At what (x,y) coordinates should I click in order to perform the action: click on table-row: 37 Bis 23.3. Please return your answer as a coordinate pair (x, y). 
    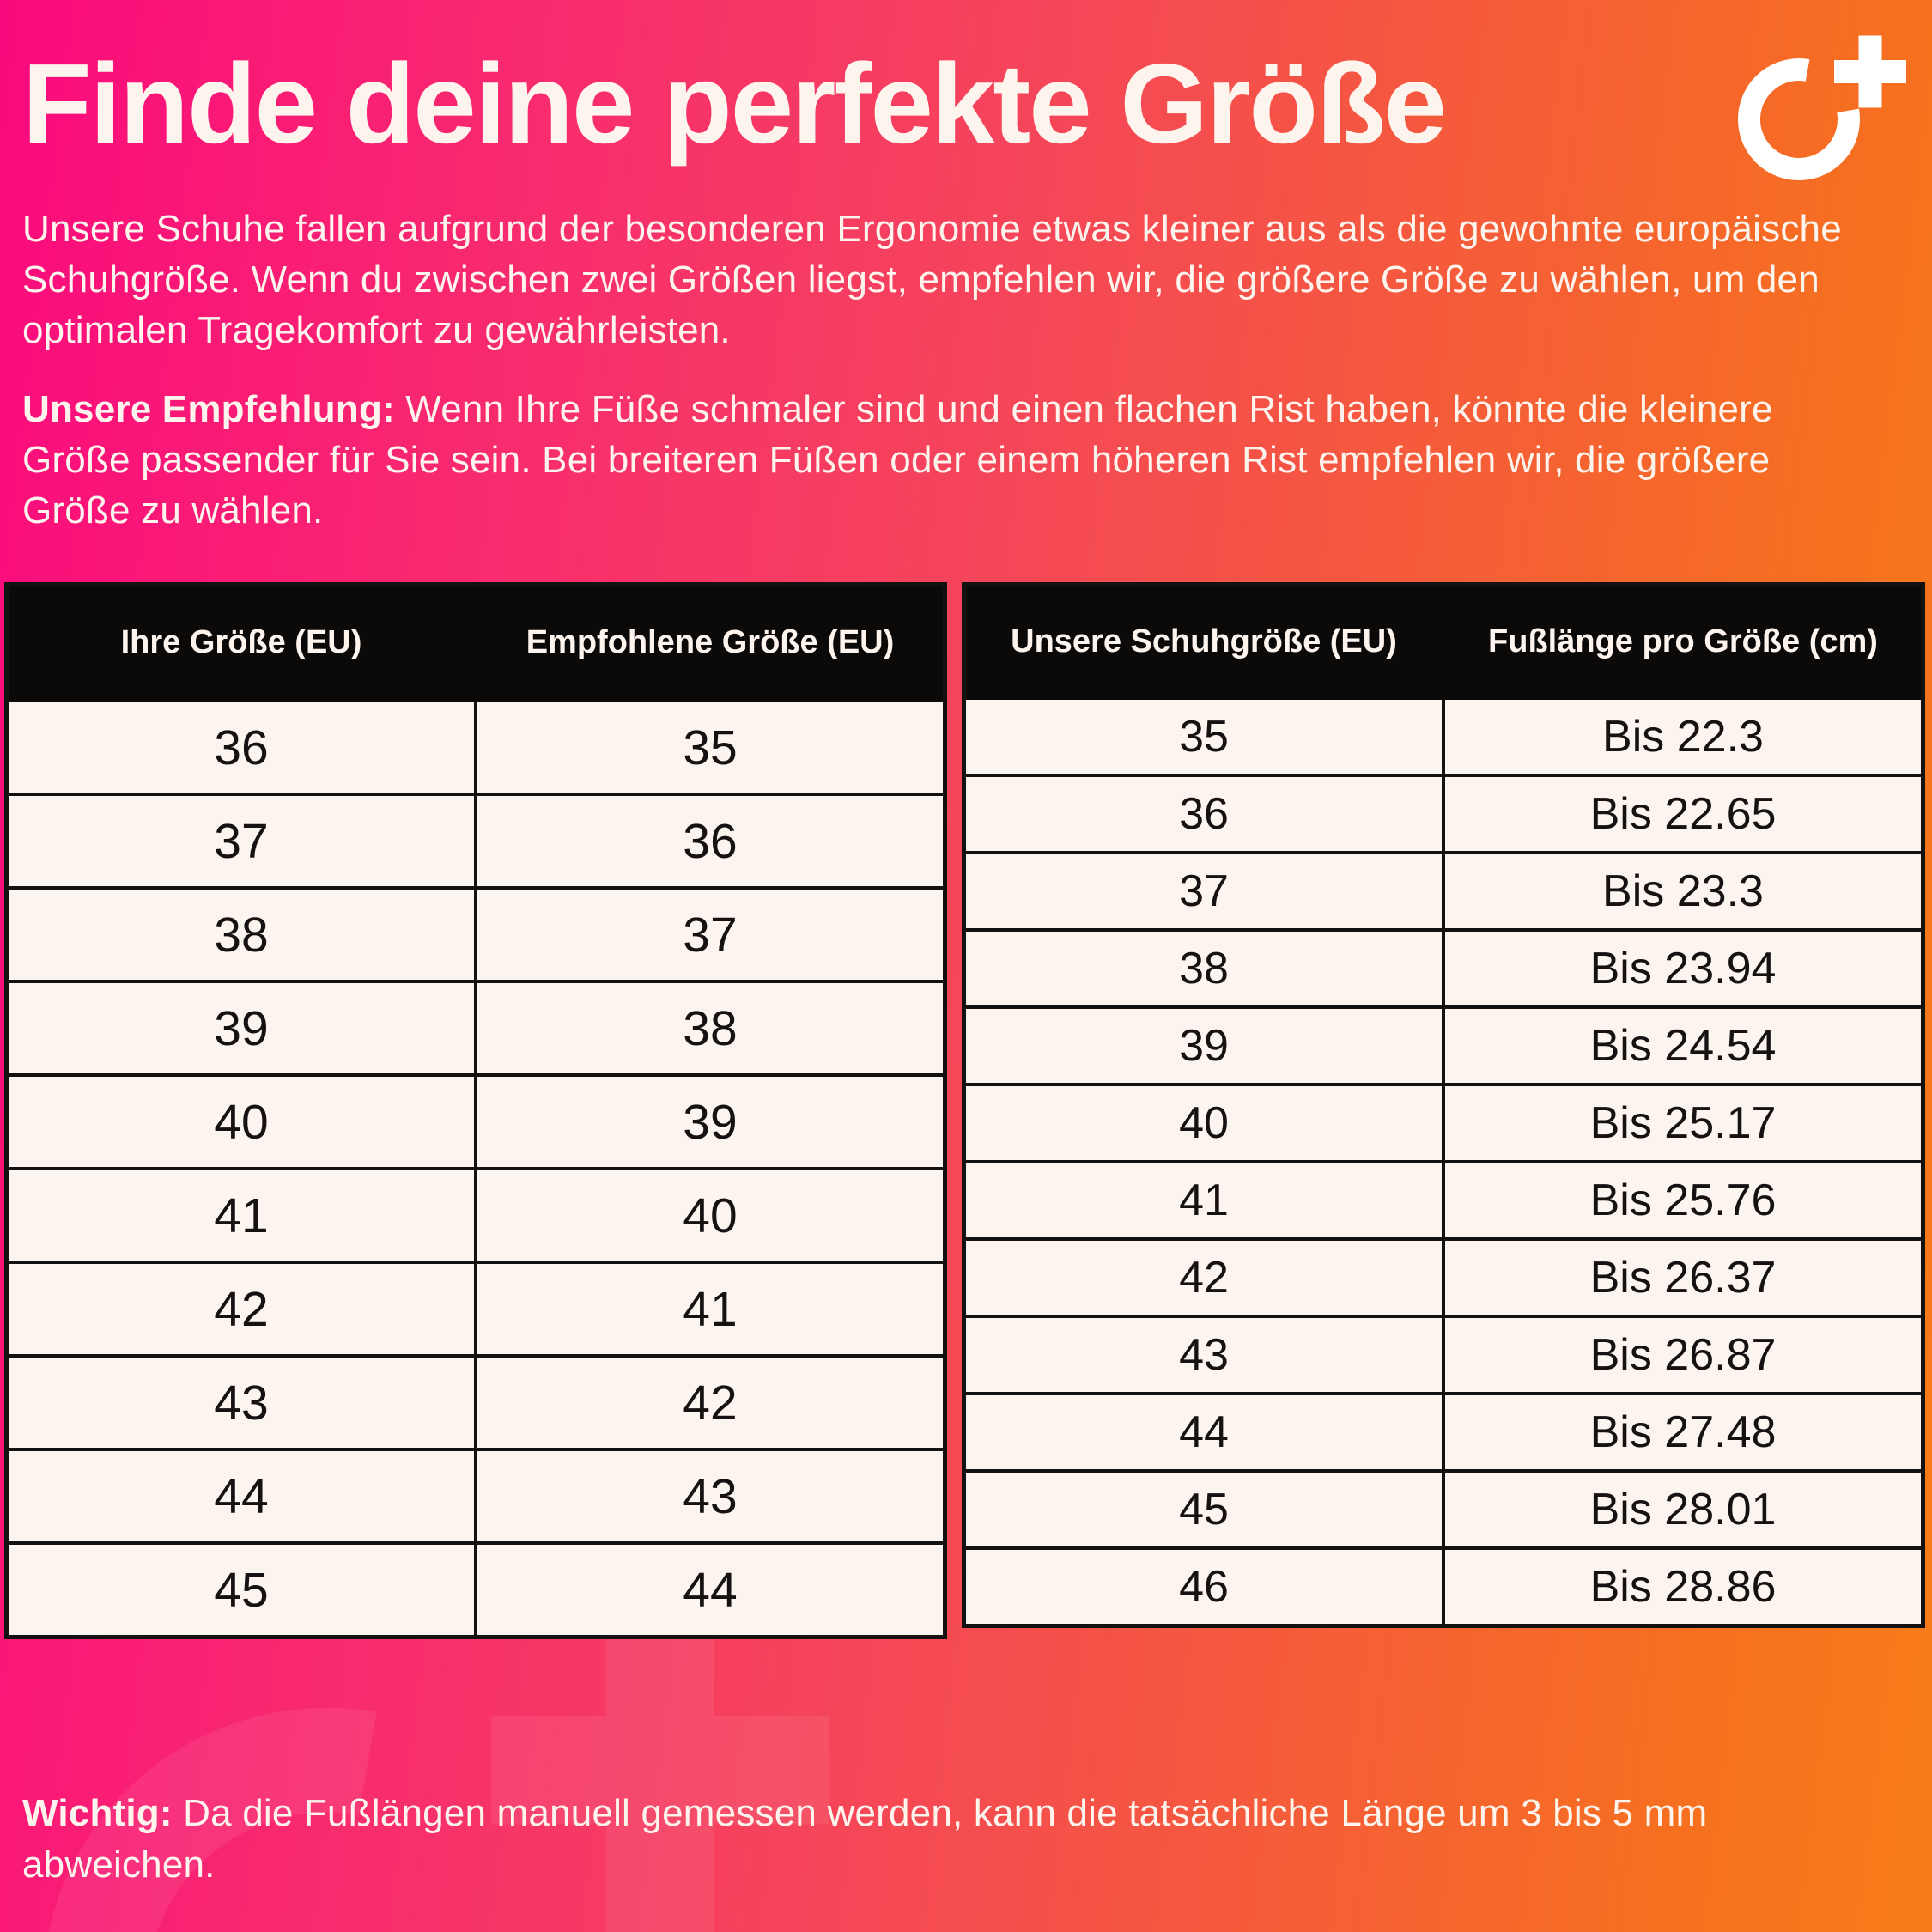
    Looking at the image, I should click on (1444, 892).